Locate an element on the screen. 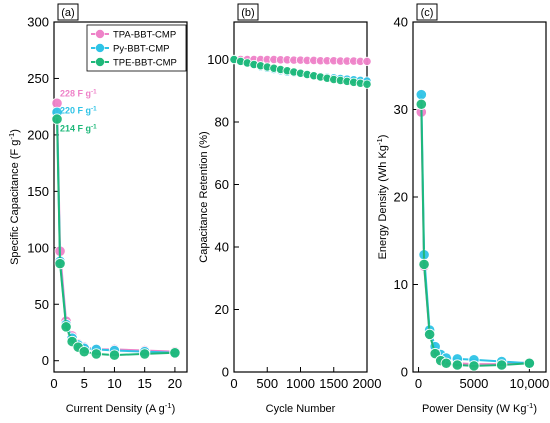 This screenshot has width=550, height=423. y-axis-label: Capacitance Retention (%) is located at coordinates (204, 196).